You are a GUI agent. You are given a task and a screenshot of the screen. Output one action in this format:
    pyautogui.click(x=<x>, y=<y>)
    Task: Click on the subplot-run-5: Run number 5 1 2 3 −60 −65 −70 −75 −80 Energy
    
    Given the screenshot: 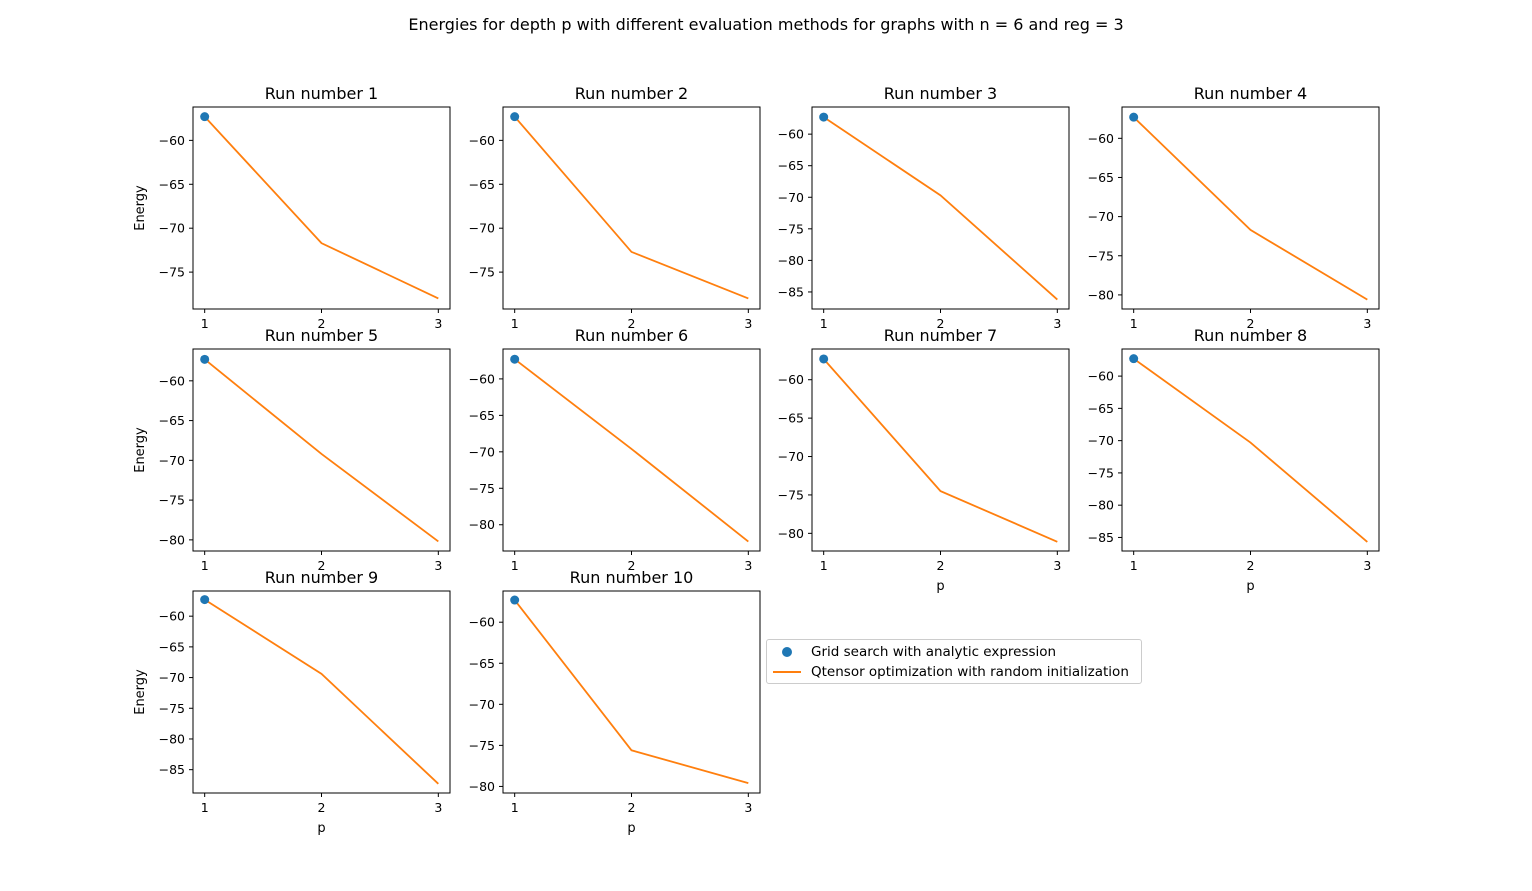 What is the action you would take?
    pyautogui.click(x=292, y=449)
    